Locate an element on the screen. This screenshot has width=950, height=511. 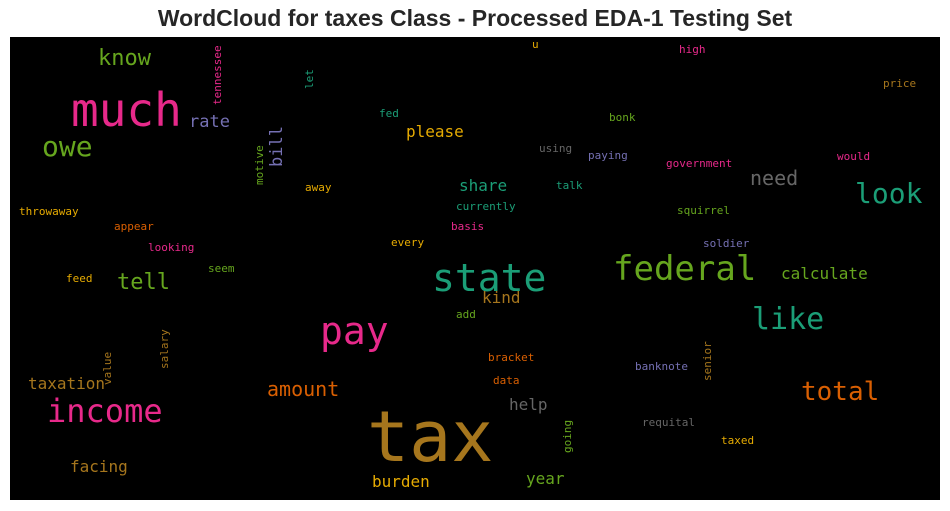
word-motive: motive is located at coordinates (259, 165).